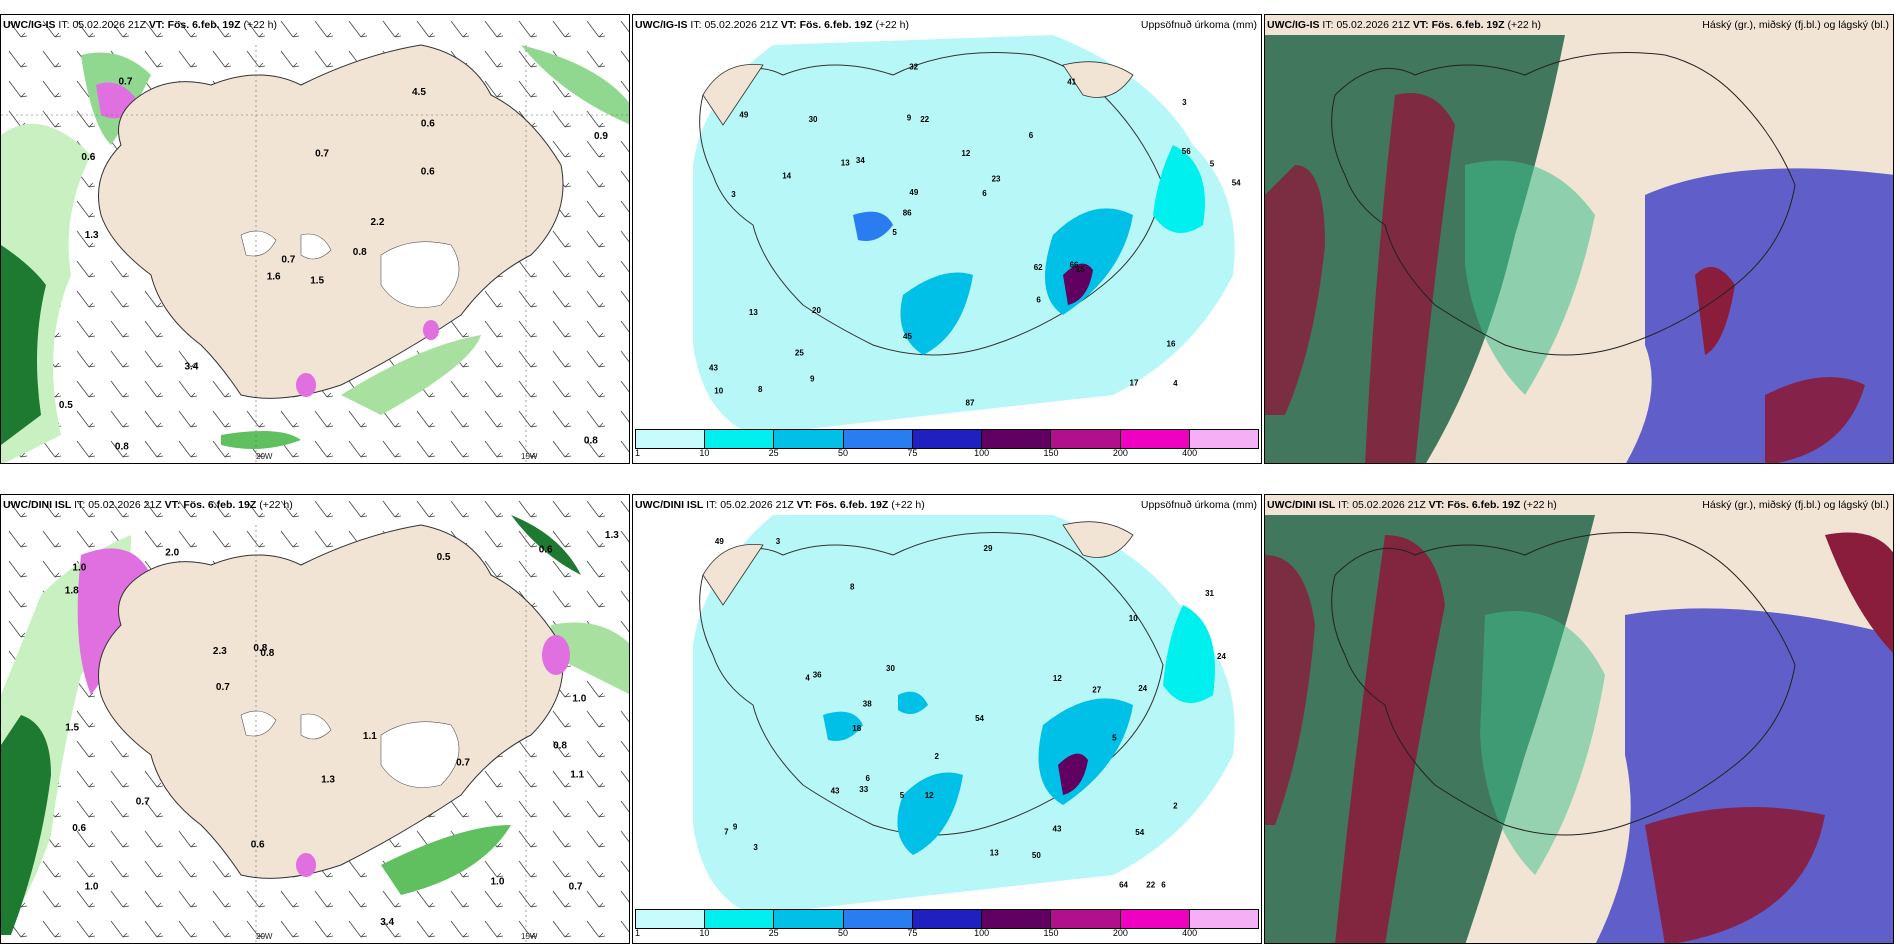 This screenshot has width=1900, height=950. What do you see at coordinates (1134, 383) in the screenshot?
I see `value-label: 17` at bounding box center [1134, 383].